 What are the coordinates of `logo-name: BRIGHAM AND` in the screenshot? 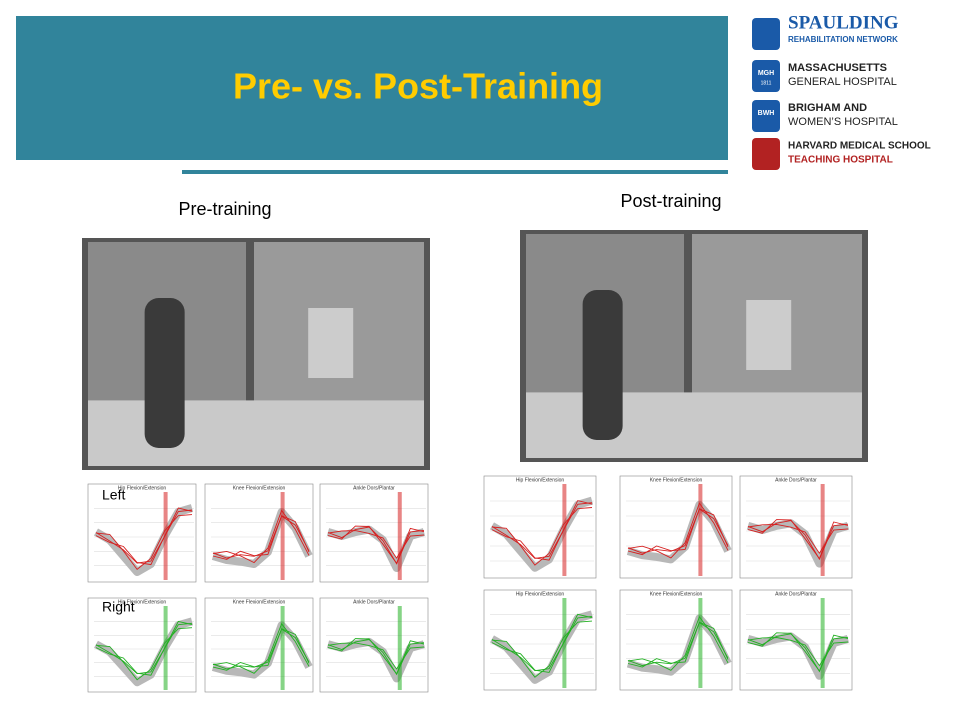 It's located at (827, 108).